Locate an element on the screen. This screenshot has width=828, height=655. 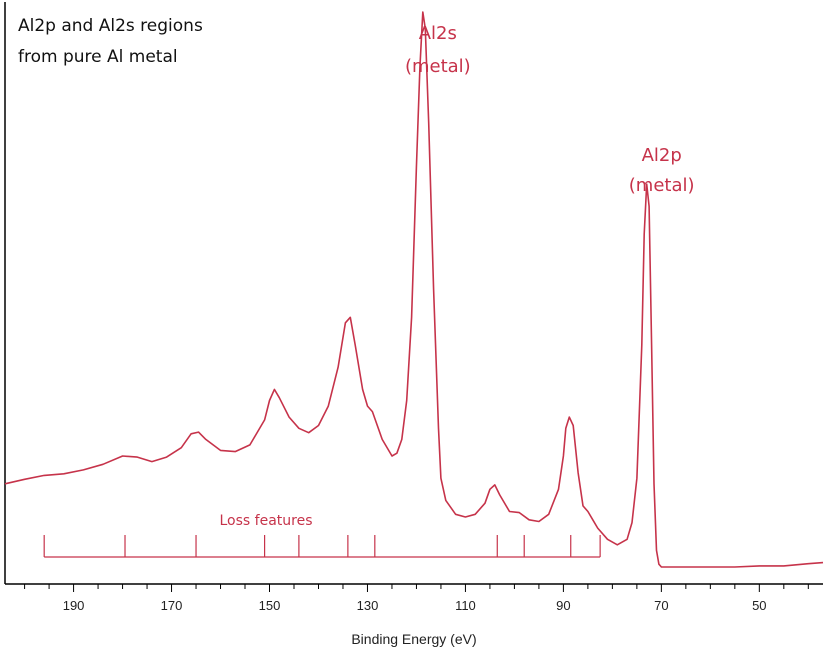
x-axis-ticks is located at coordinates (416, 588).